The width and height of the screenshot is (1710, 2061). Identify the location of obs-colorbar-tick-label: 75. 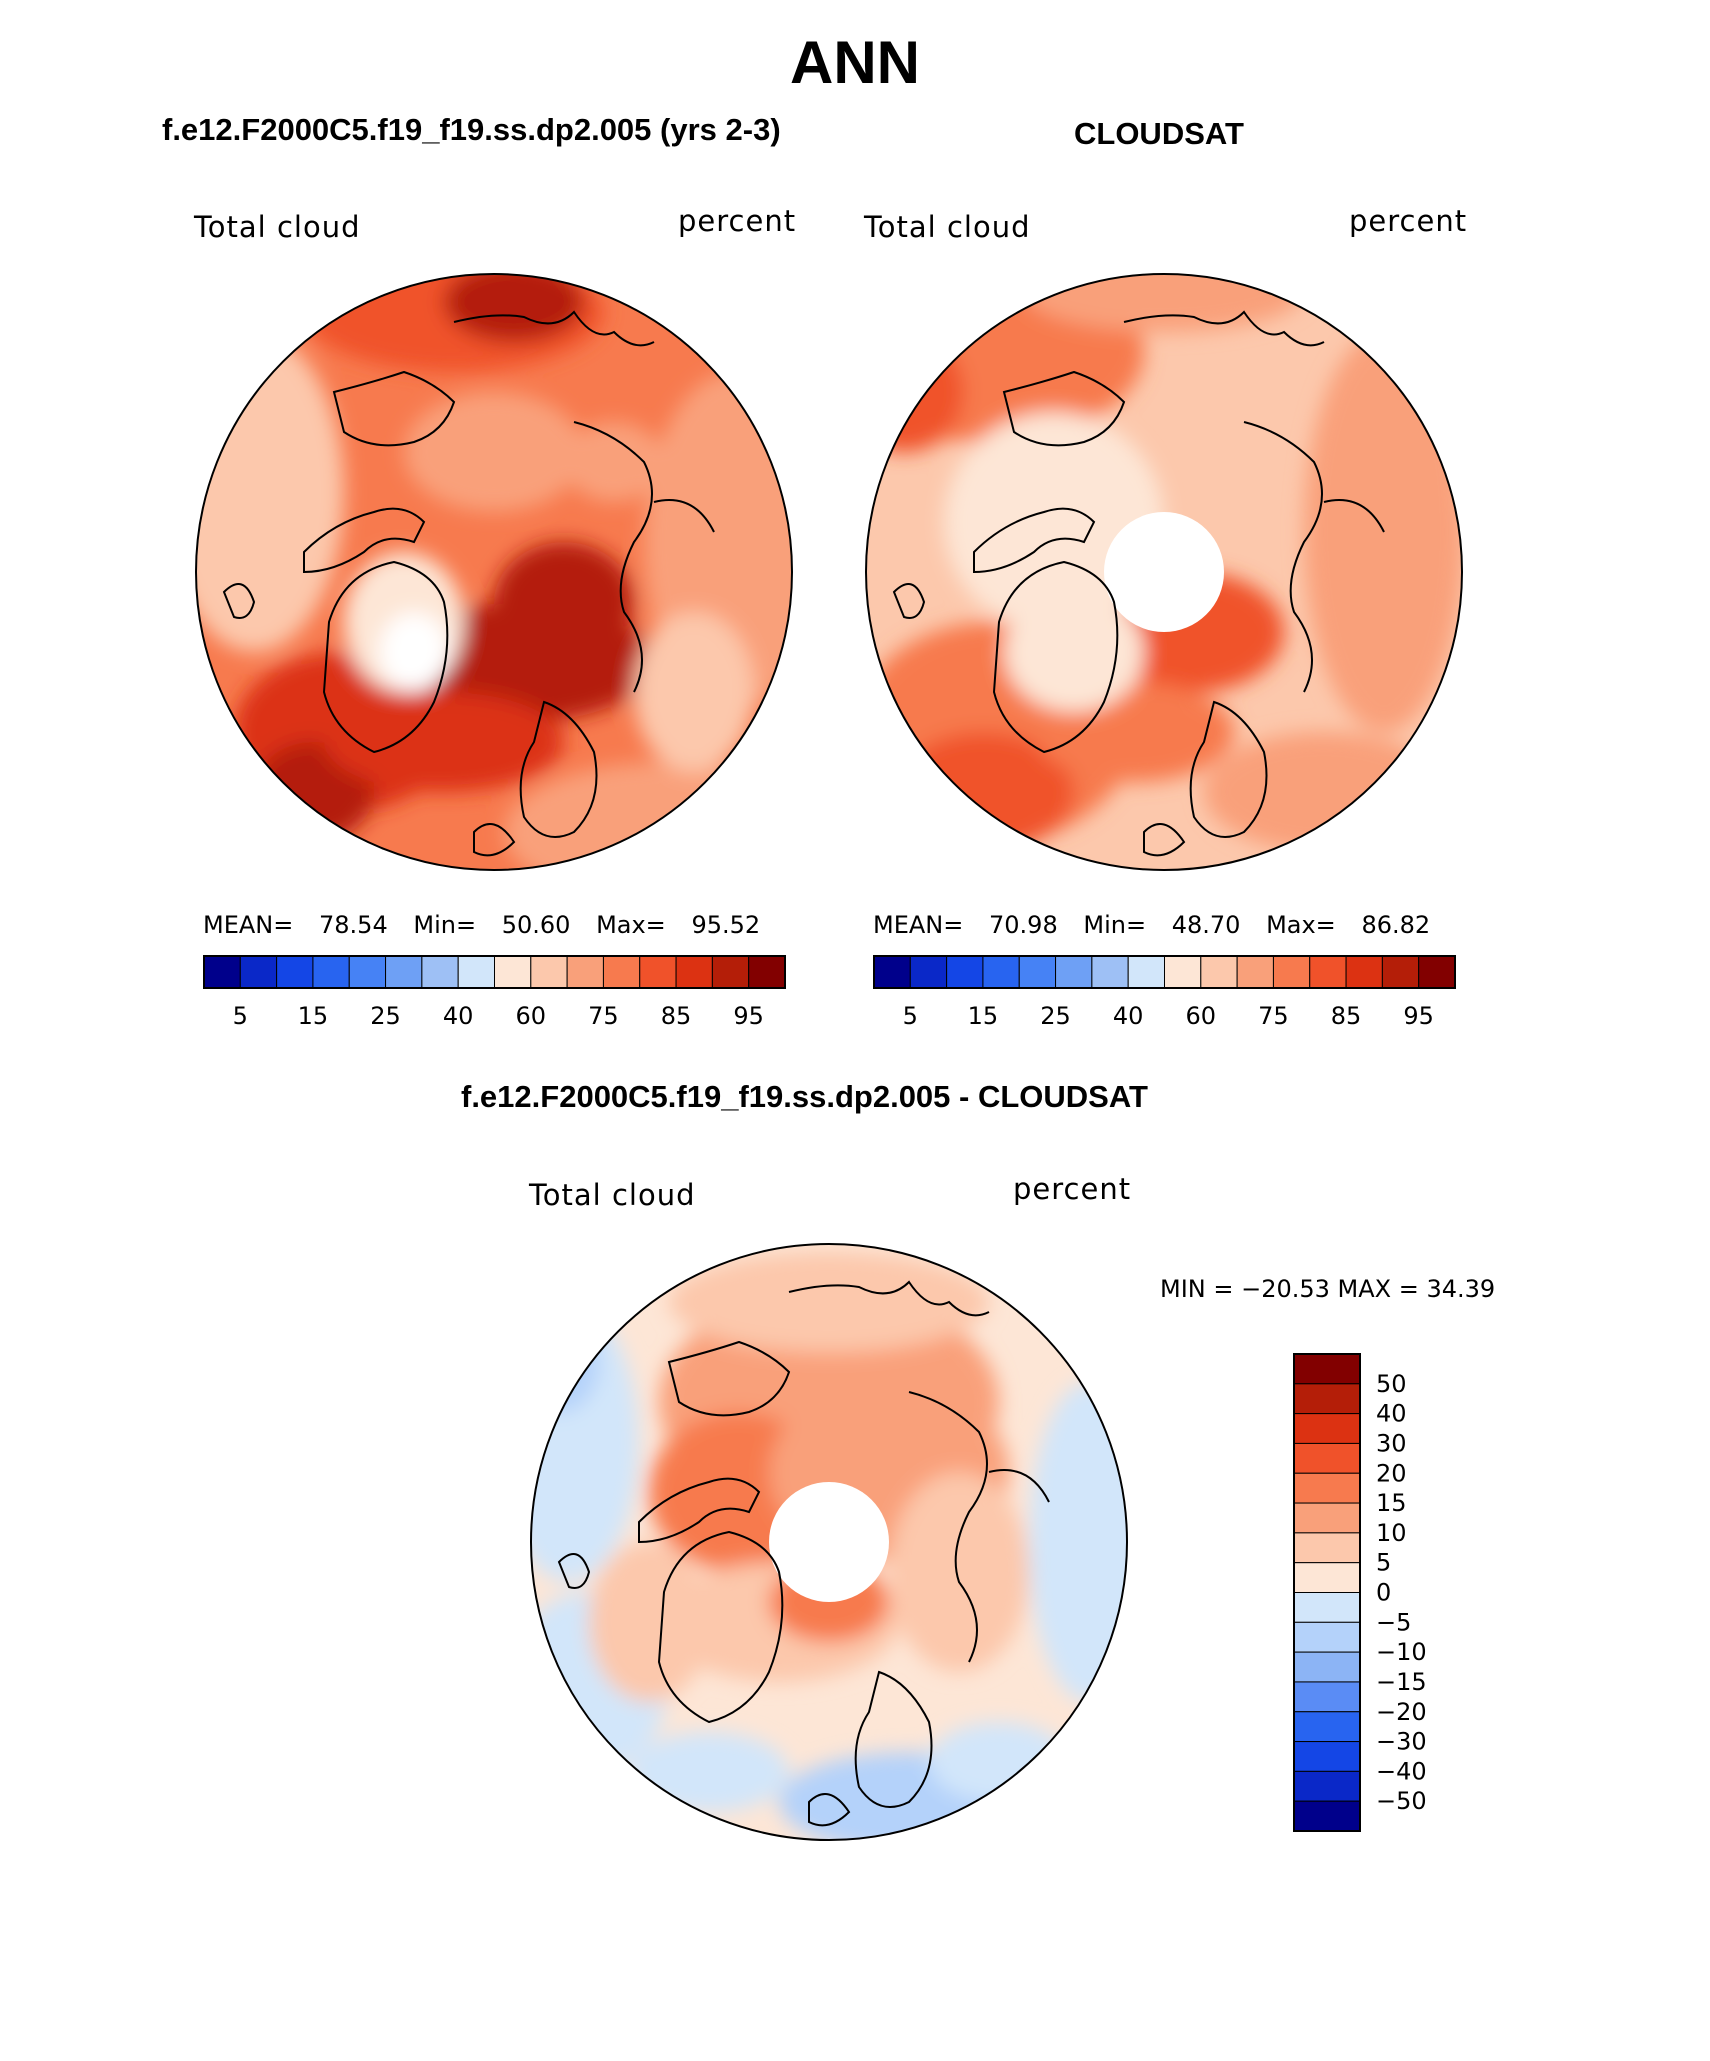
(1273, 1016).